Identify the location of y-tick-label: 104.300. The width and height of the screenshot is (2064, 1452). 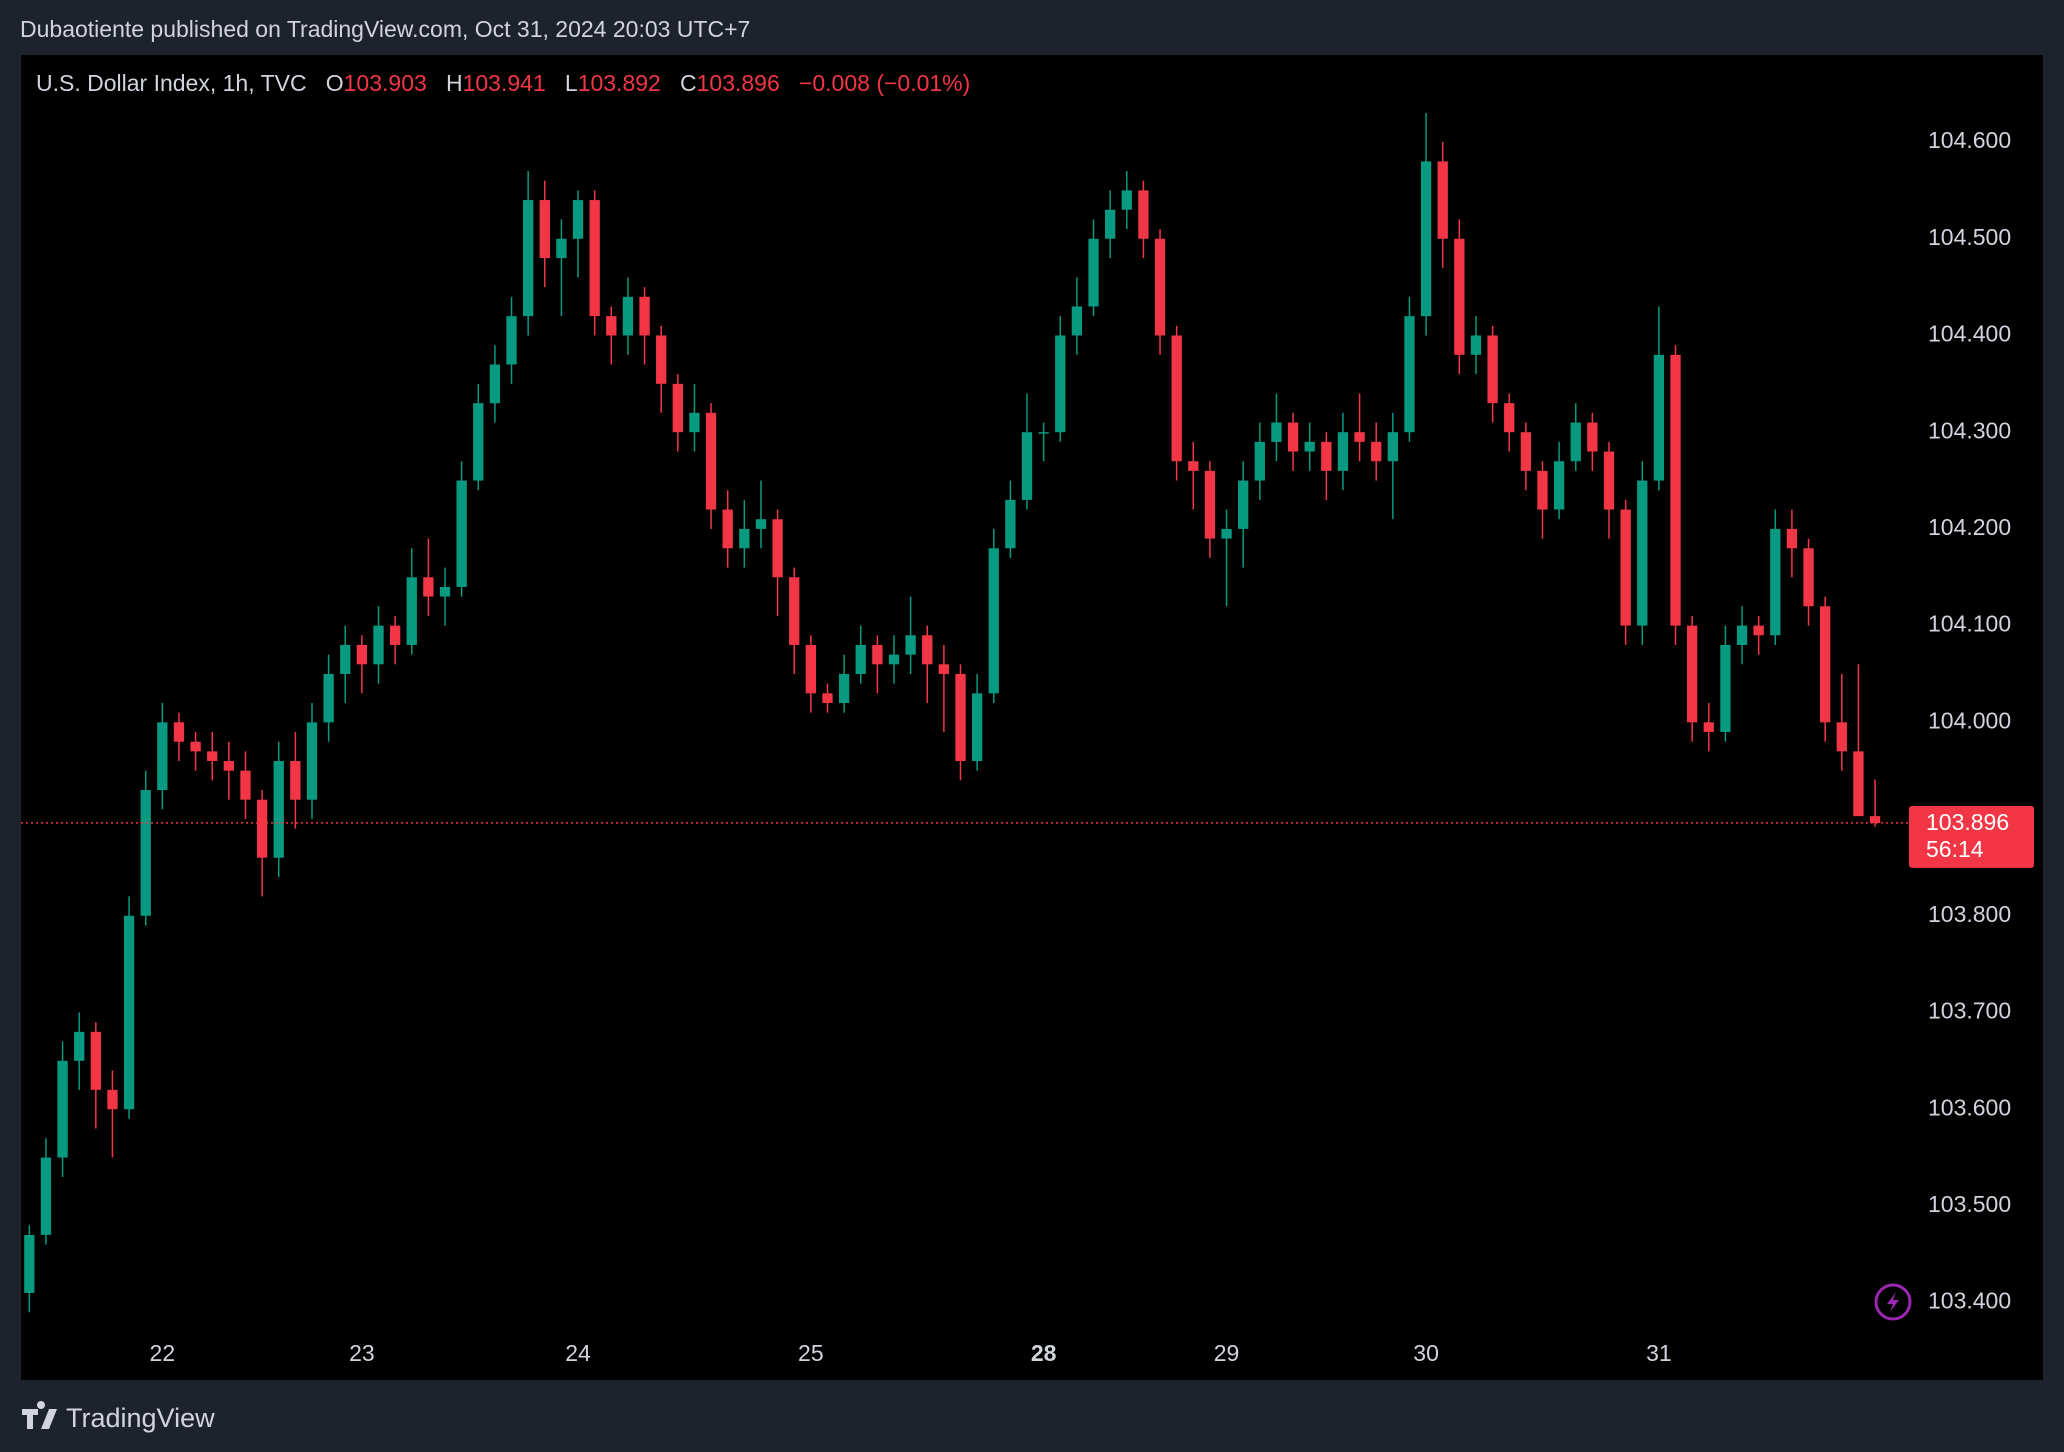
(1969, 430).